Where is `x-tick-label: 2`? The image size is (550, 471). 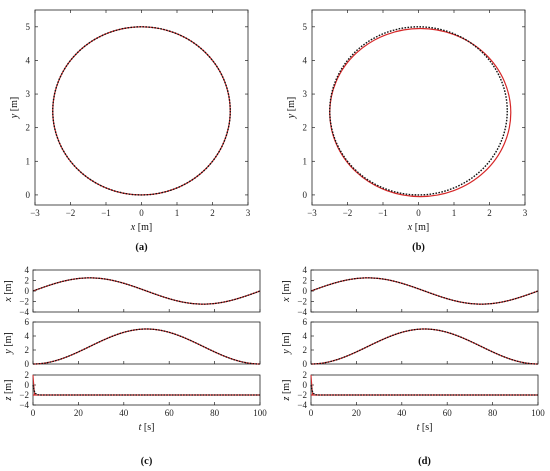 x-tick-label: 2 is located at coordinates (212, 213).